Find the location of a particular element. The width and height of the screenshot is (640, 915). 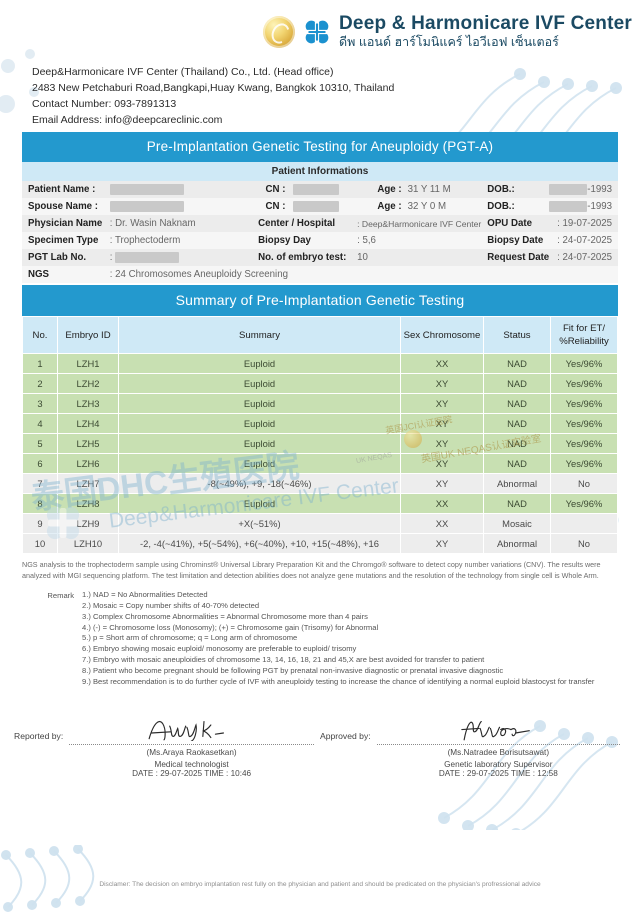

table-row: 5 LZH5 Euploid XY NAD Yes/96% is located at coordinates (320, 444).